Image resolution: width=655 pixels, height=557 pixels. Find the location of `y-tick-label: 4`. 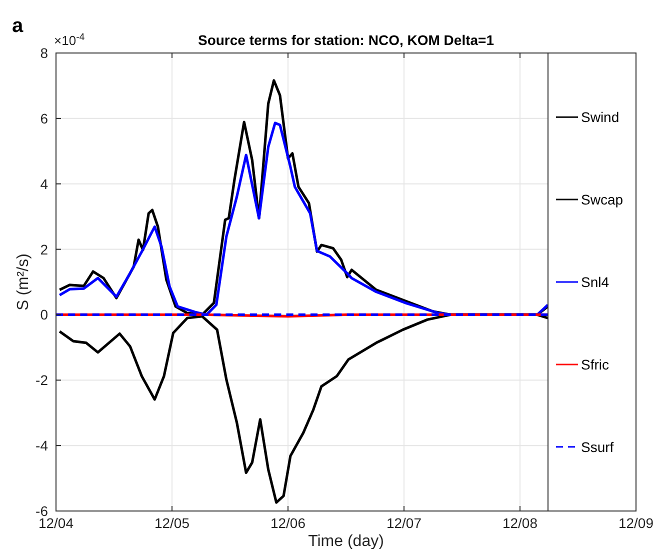

y-tick-label: 4 is located at coordinates (44, 184).